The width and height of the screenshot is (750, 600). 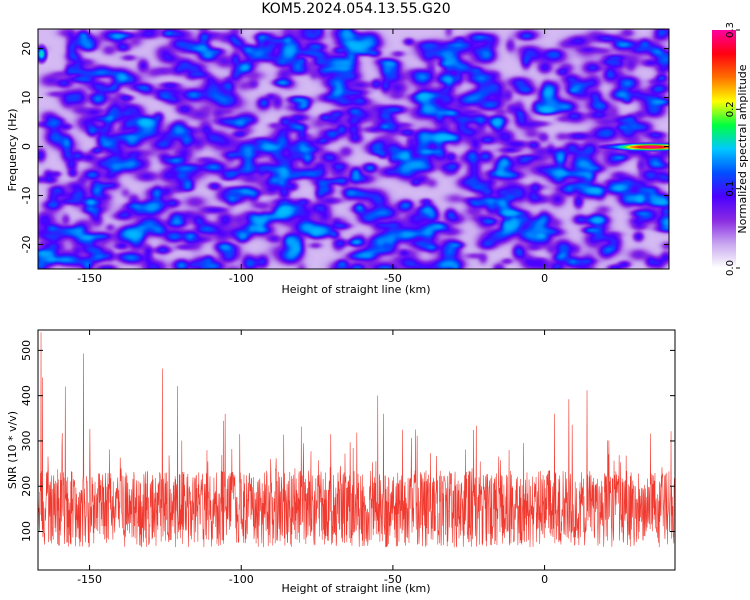 I want to click on spectrogram-ytick-label: -10, so click(x=26, y=196).